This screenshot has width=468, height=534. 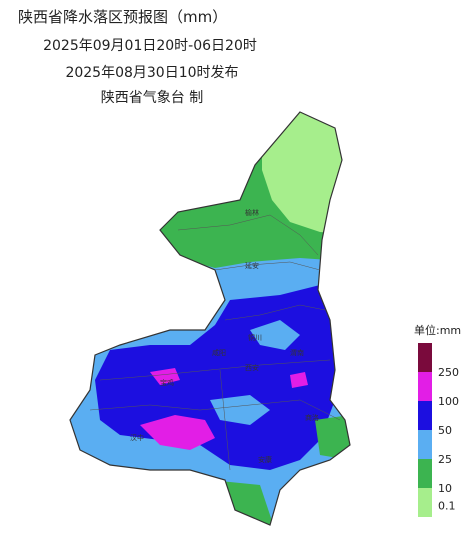 What do you see at coordinates (122, 17) in the screenshot?
I see `map-title: 陕西省降水落区预报图（mm）` at bounding box center [122, 17].